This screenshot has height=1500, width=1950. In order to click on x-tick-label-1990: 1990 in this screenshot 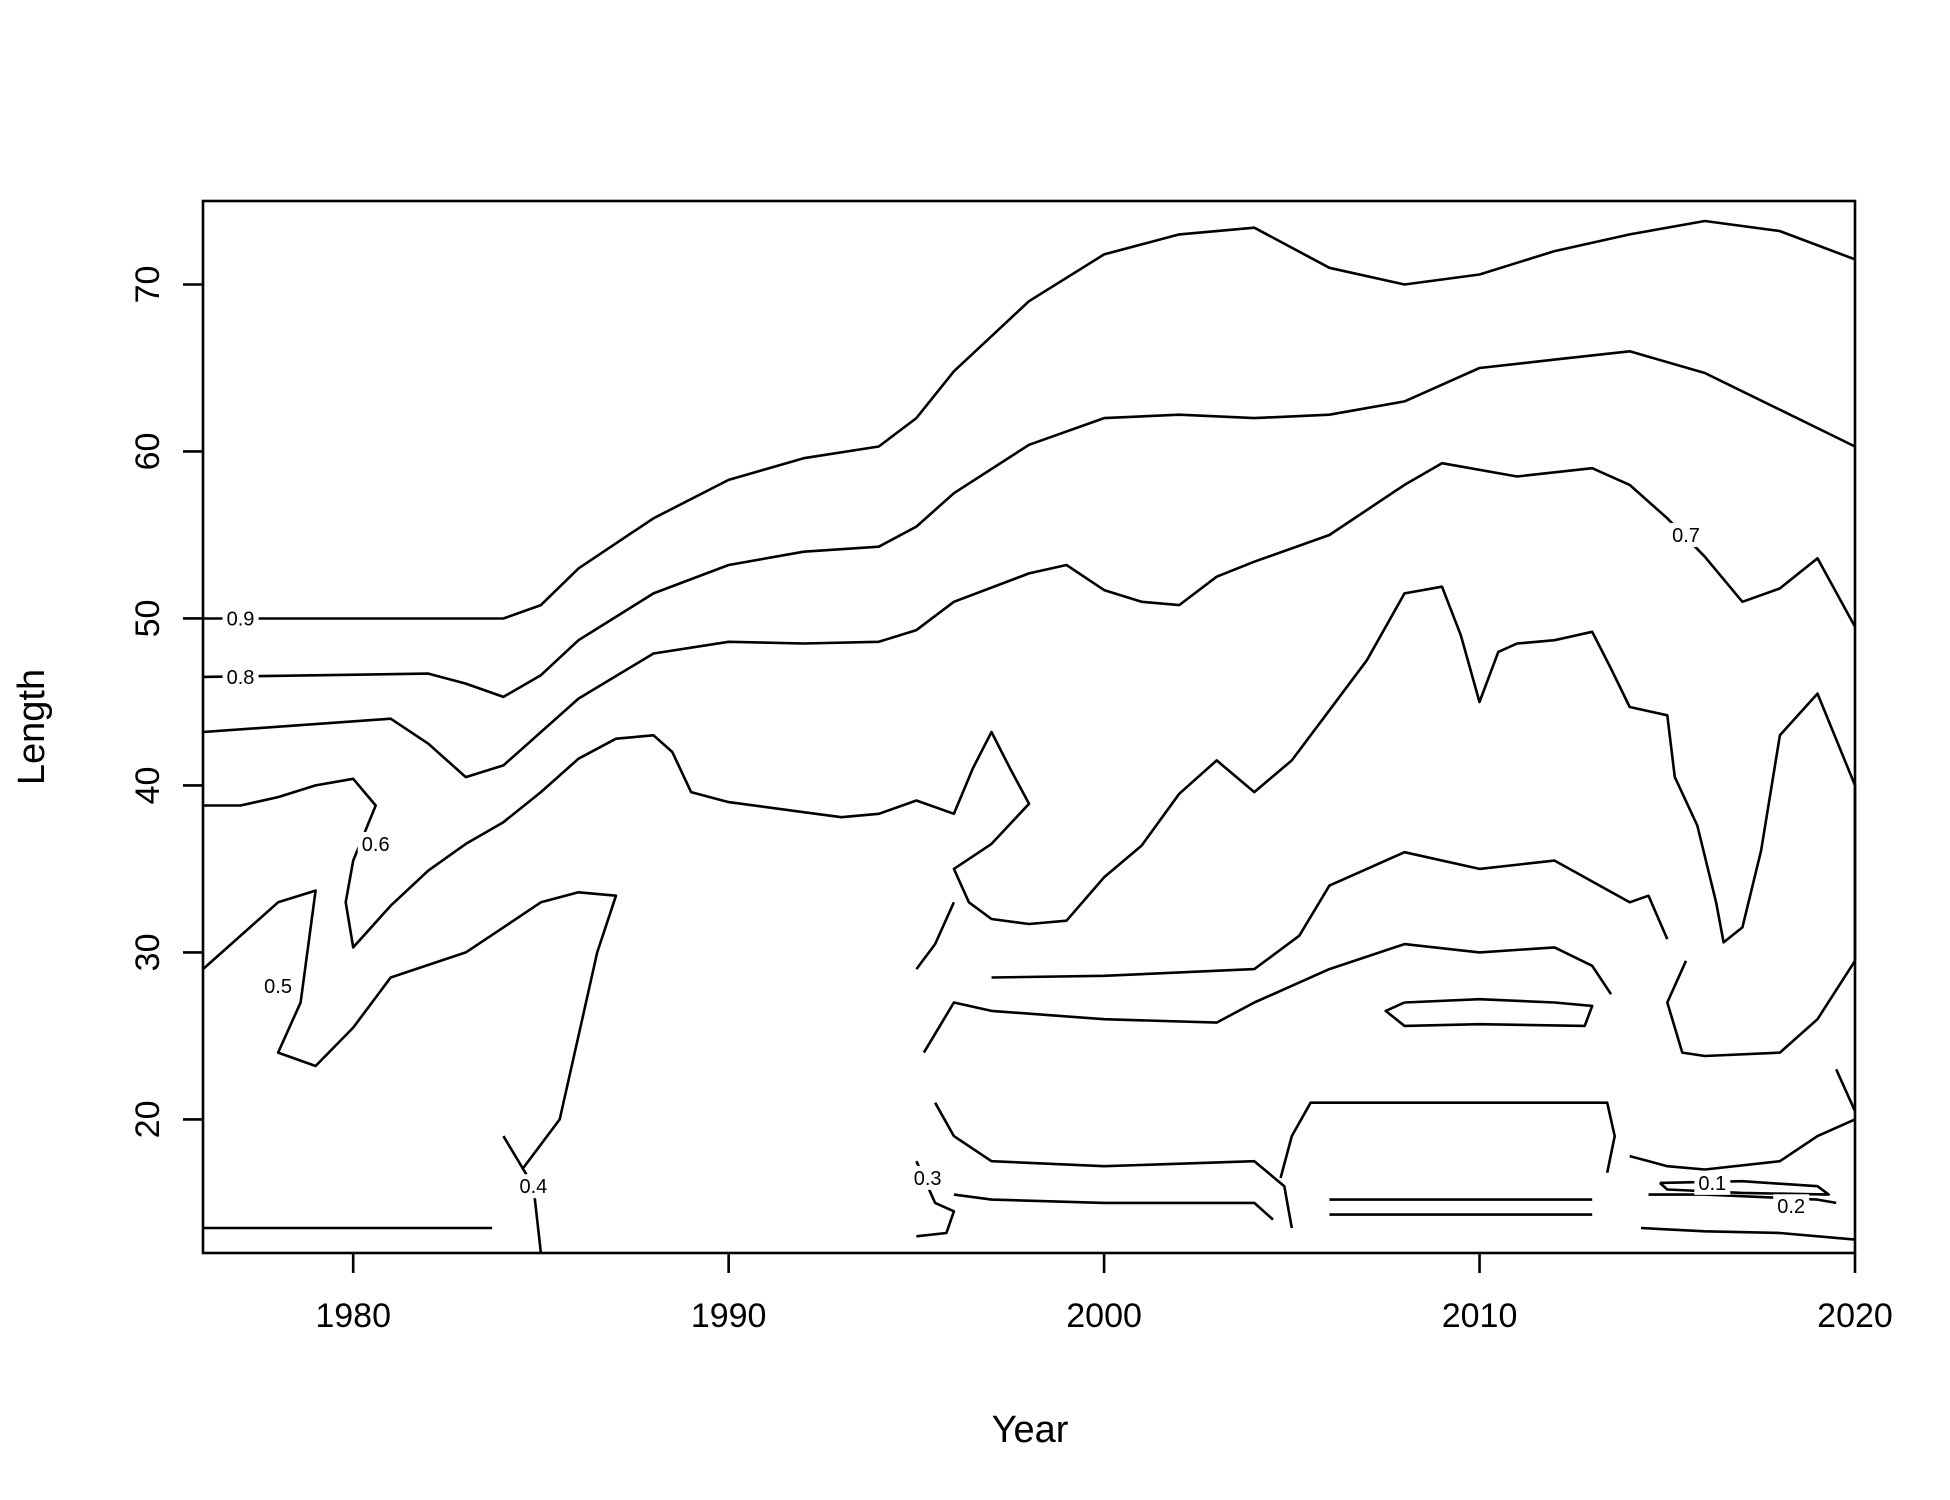, I will do `click(729, 1316)`.